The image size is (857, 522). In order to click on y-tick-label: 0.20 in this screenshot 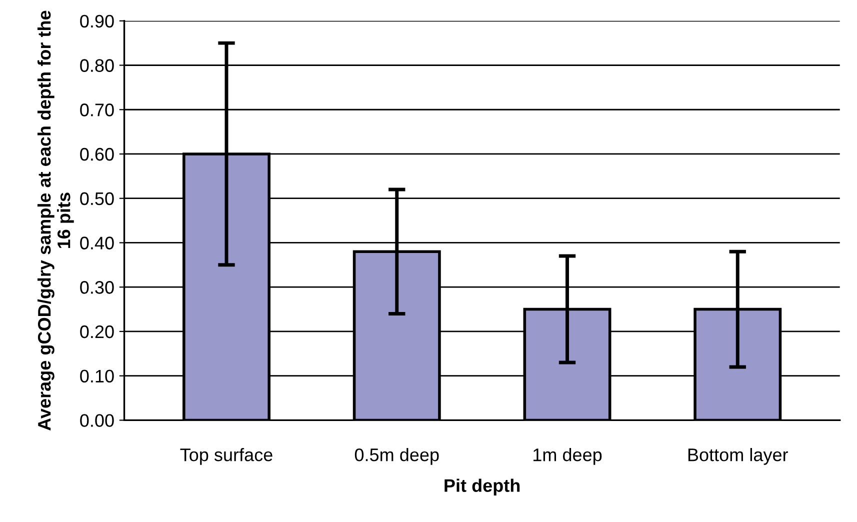, I will do `click(97, 331)`.